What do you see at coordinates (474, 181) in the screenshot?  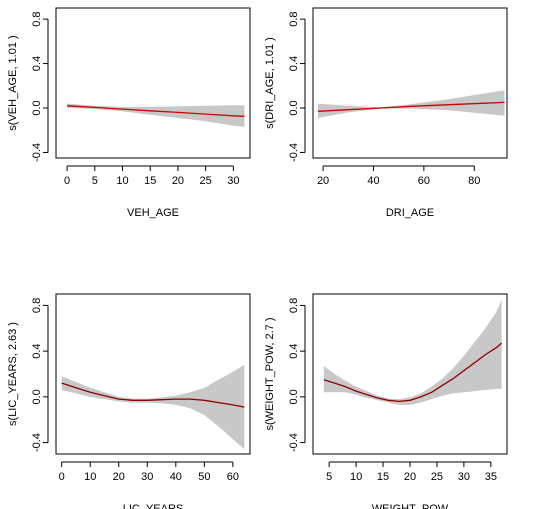 I see `x-tick-label: 80` at bounding box center [474, 181].